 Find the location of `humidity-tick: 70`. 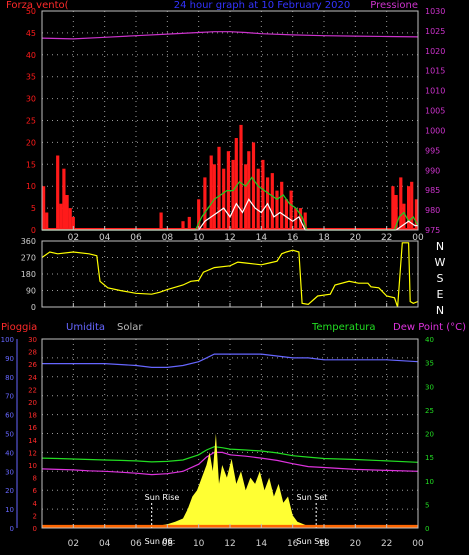

humidity-tick: 70 is located at coordinates (9, 397).